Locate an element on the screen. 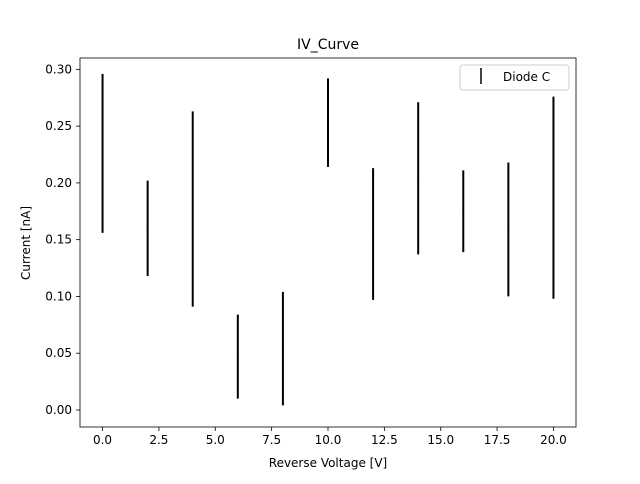  legend: Diode C is located at coordinates (514, 77).